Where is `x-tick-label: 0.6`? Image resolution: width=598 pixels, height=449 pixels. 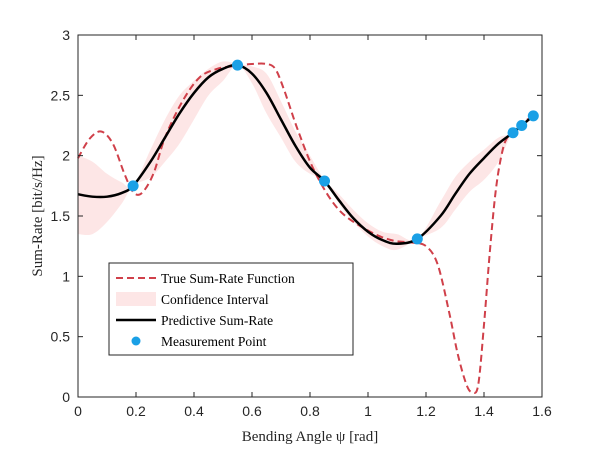 x-tick-label: 0.6 is located at coordinates (252, 411).